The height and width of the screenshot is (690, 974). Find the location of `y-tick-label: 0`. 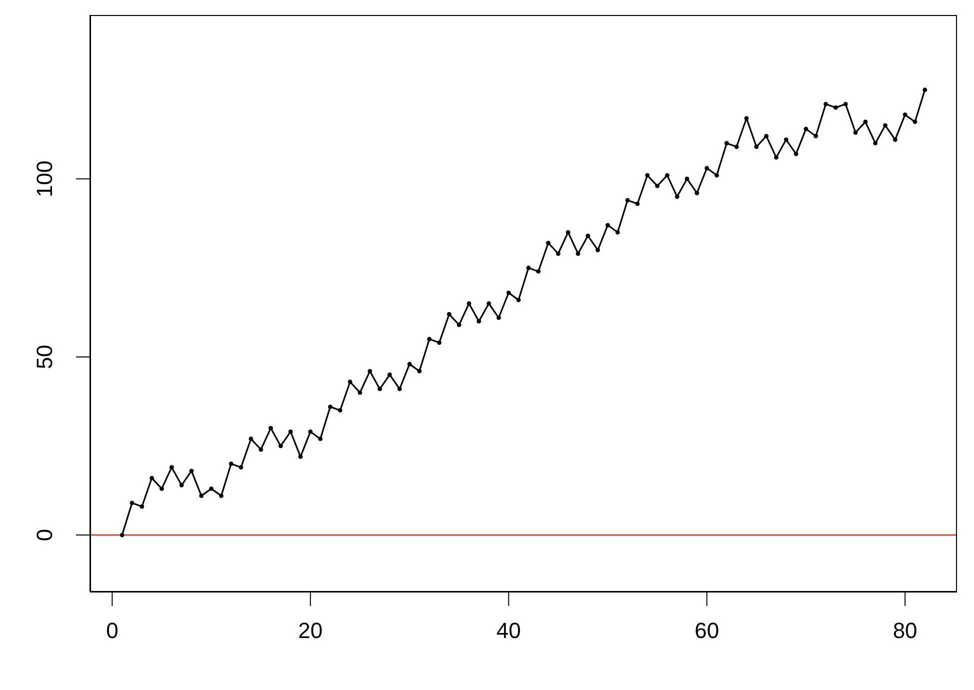

y-tick-label: 0 is located at coordinates (44, 535).